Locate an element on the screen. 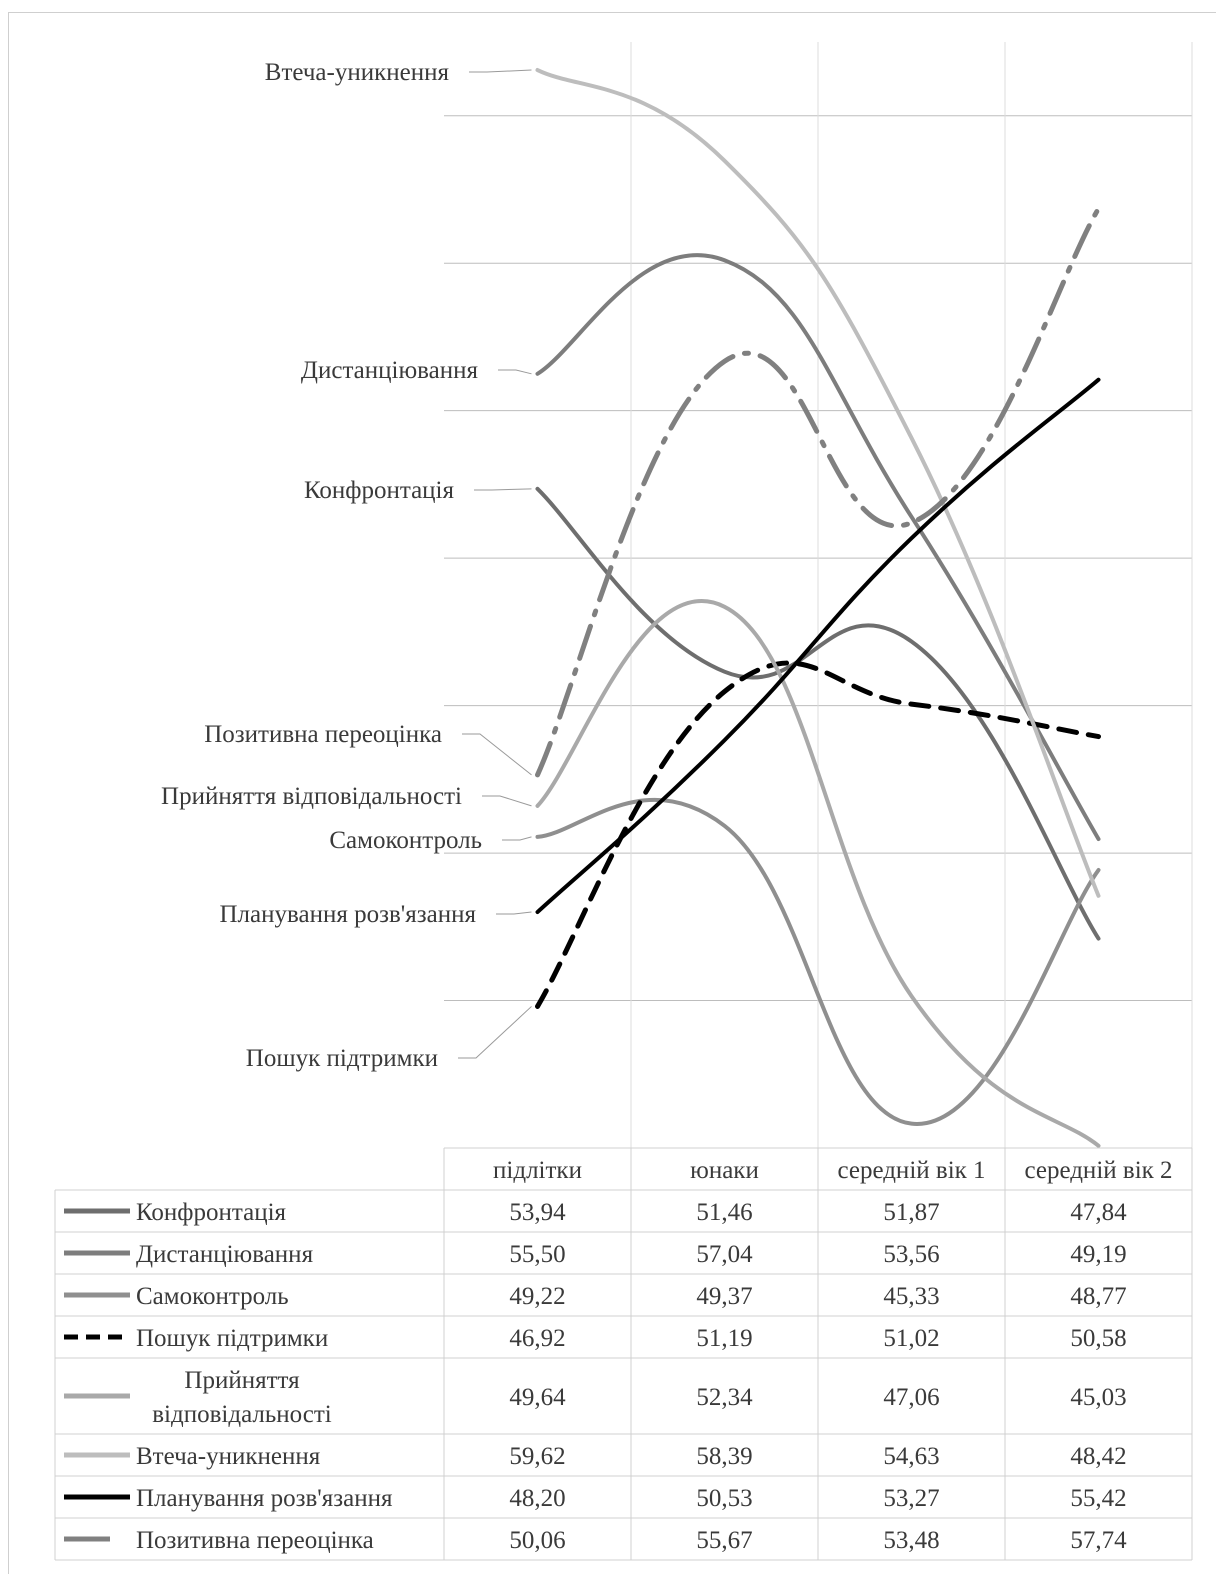  table-cell-value: 48,20 is located at coordinates (537, 1498).